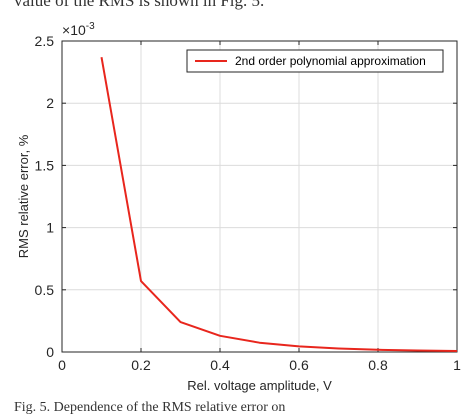 Image resolution: width=474 pixels, height=416 pixels. What do you see at coordinates (378, 365) in the screenshot?
I see `x-tick-label: 0.8` at bounding box center [378, 365].